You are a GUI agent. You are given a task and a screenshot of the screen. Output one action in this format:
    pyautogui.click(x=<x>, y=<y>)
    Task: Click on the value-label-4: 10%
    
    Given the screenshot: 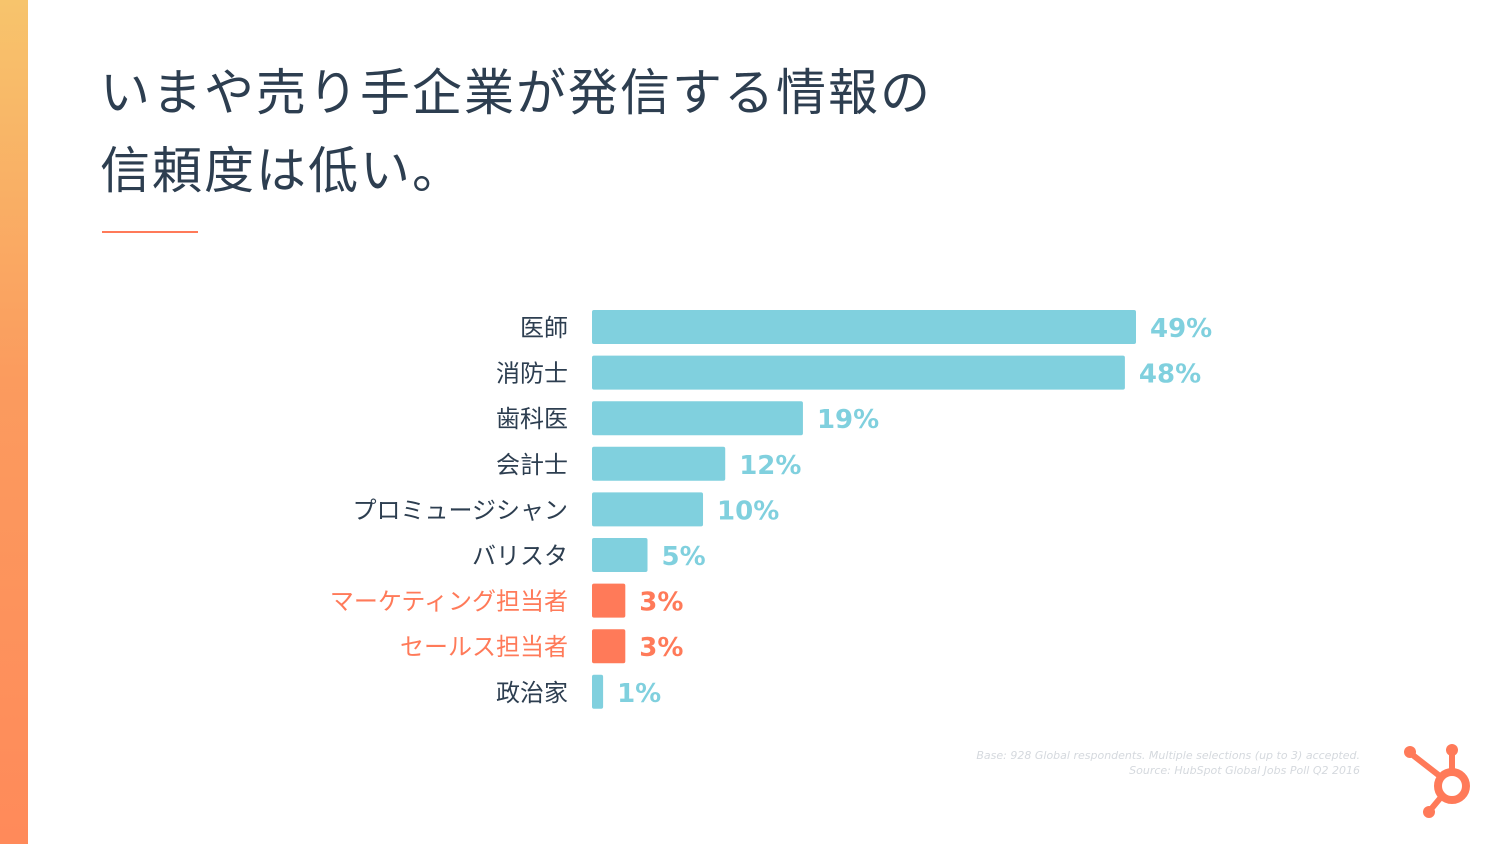 What is the action you would take?
    pyautogui.click(x=748, y=511)
    